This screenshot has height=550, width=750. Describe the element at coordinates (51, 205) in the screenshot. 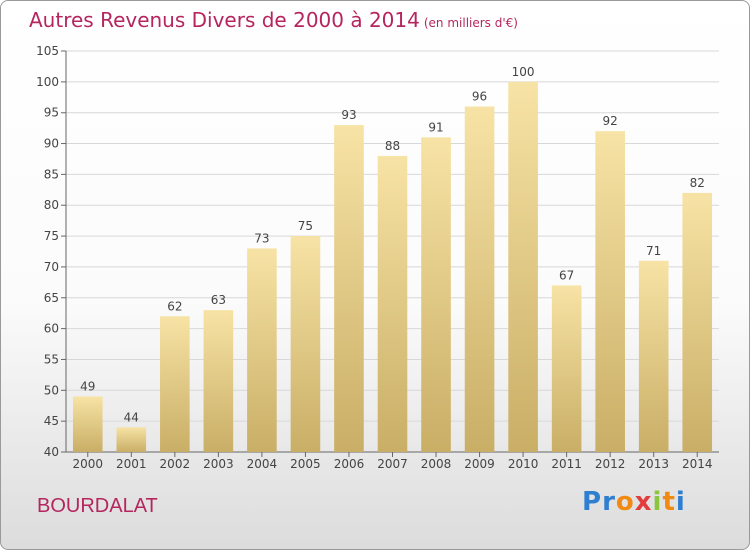

I see `y-tick-label: 80` at that location.